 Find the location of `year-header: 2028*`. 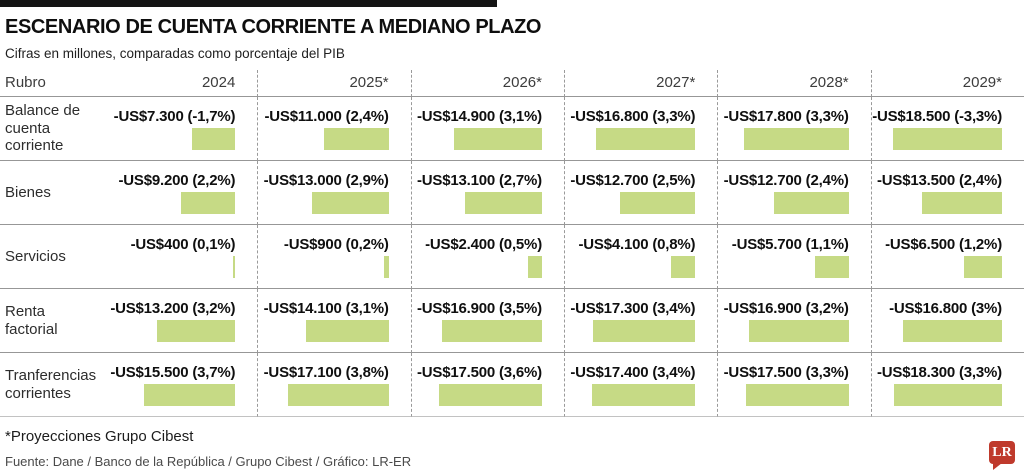

year-header: 2028* is located at coordinates (794, 83).